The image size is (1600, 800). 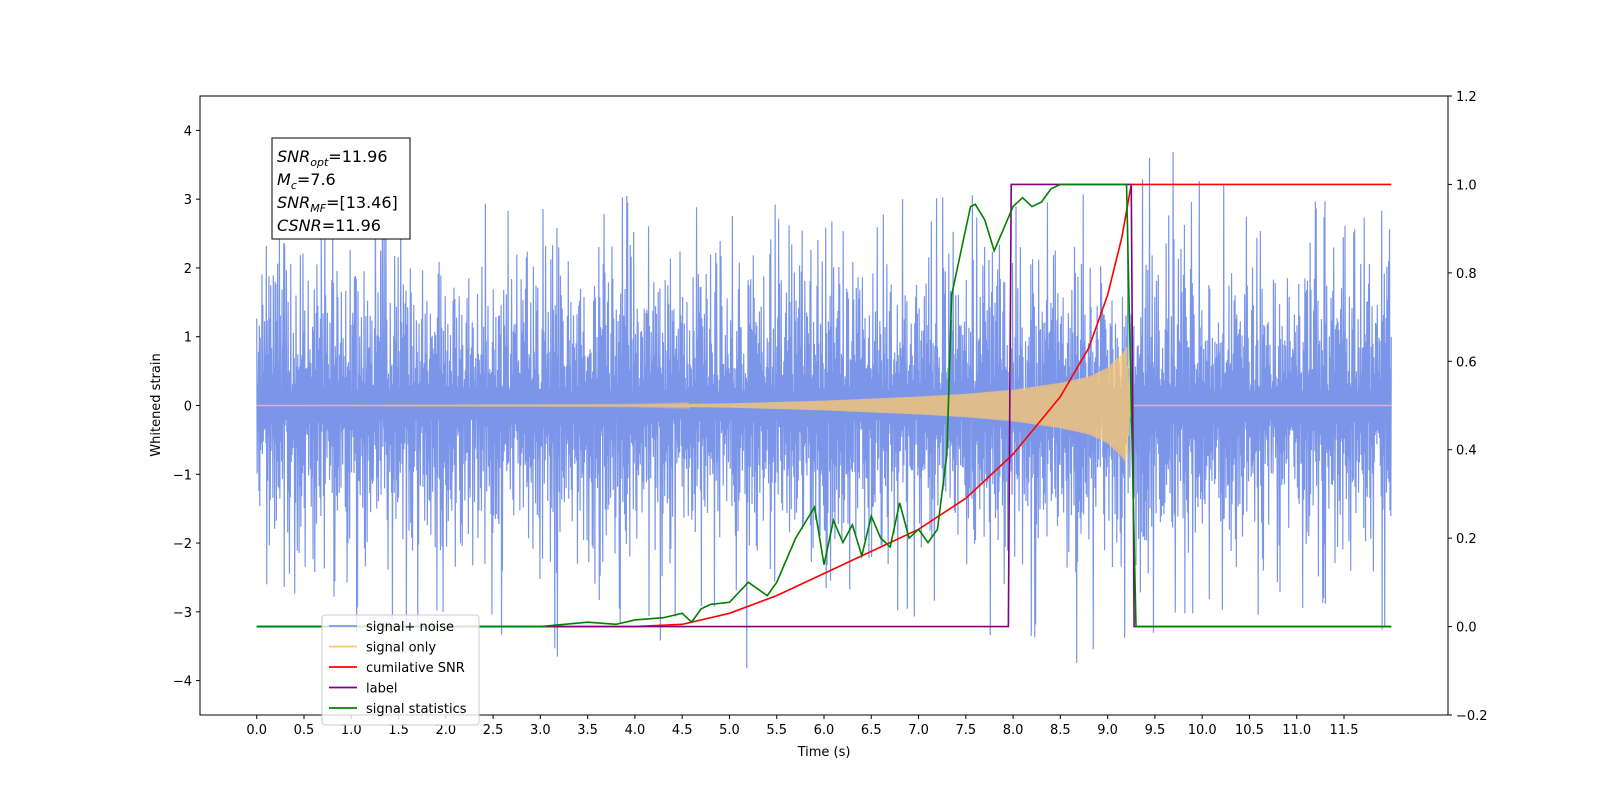 I want to click on x-tick-label: 11.0, so click(x=1296, y=730).